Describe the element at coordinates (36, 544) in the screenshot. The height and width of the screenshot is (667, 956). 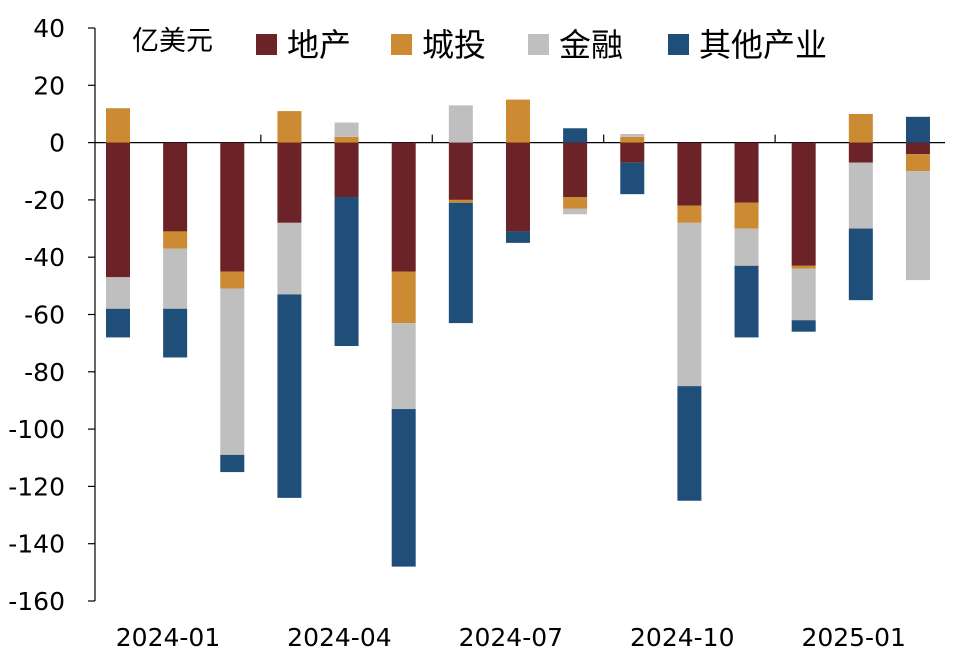
I see `y-tick-label: -140` at that location.